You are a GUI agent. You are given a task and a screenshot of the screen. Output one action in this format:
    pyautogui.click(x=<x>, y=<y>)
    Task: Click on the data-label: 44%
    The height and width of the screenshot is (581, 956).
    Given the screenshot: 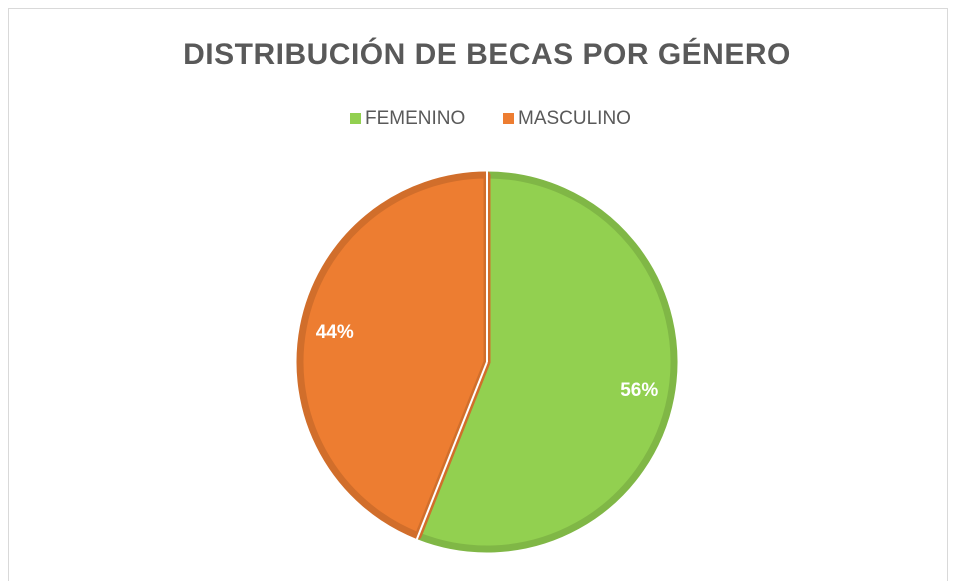 What is the action you would take?
    pyautogui.click(x=335, y=332)
    